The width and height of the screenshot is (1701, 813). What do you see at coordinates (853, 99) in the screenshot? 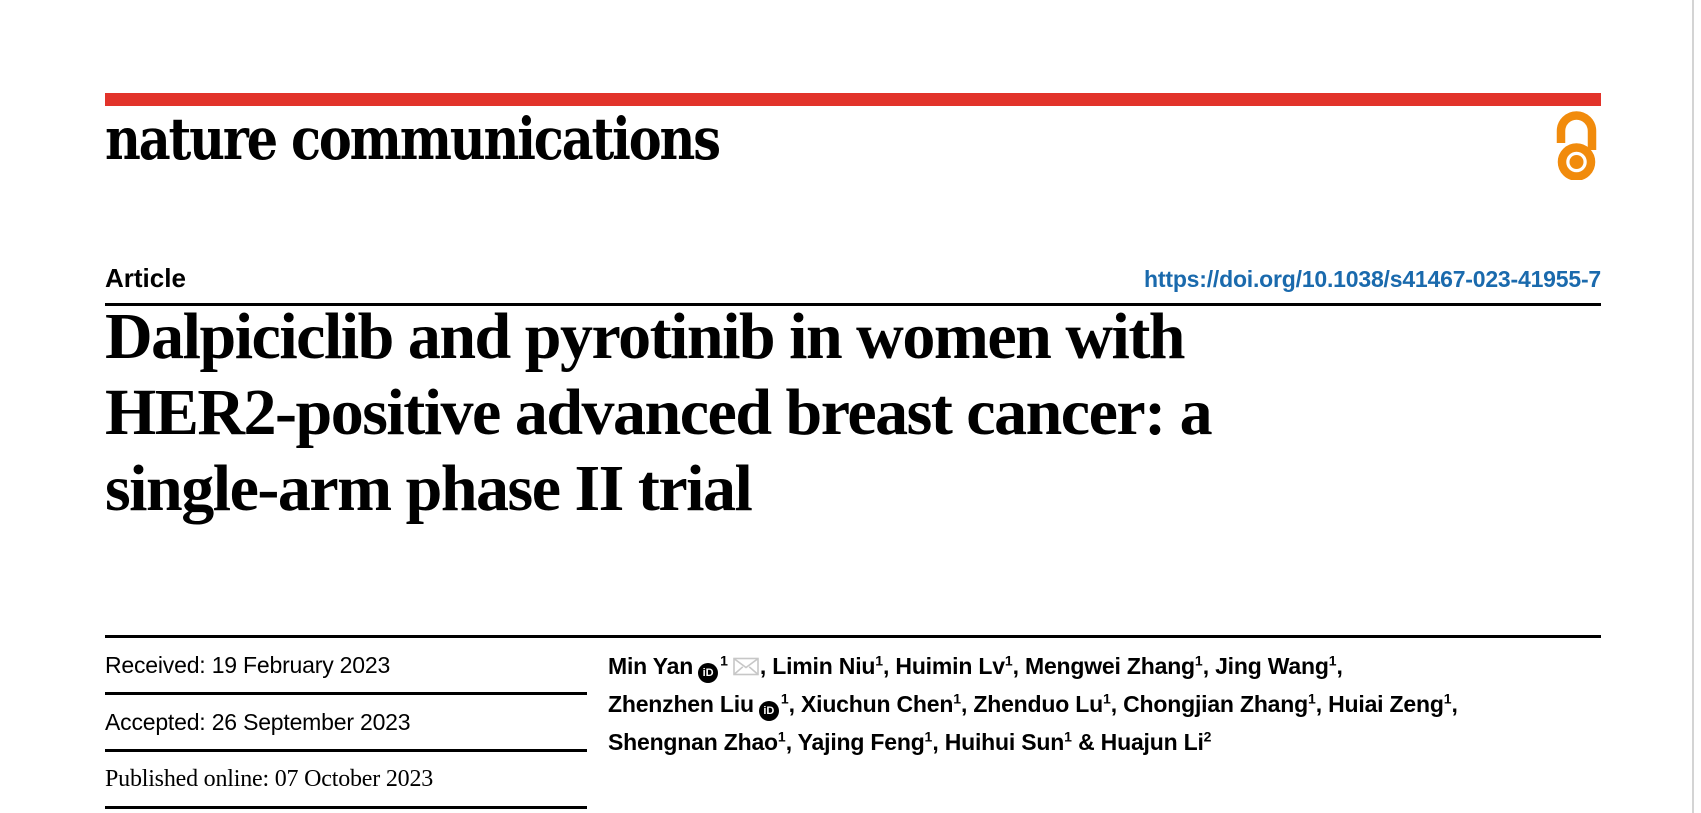
I see `journal-brand-bar` at bounding box center [853, 99].